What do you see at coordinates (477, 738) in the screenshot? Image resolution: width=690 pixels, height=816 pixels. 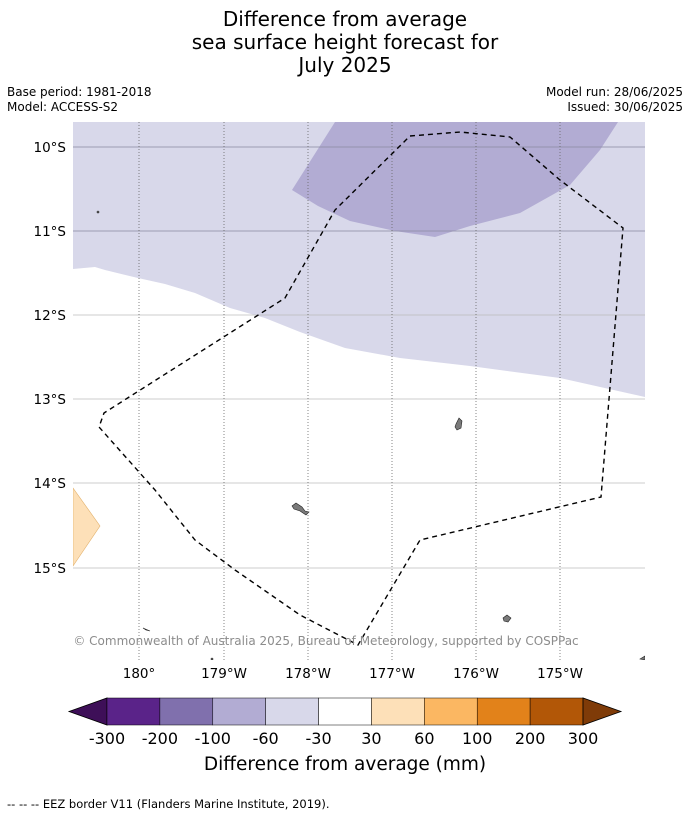 I see `colorbar-tick-label: 100` at bounding box center [477, 738].